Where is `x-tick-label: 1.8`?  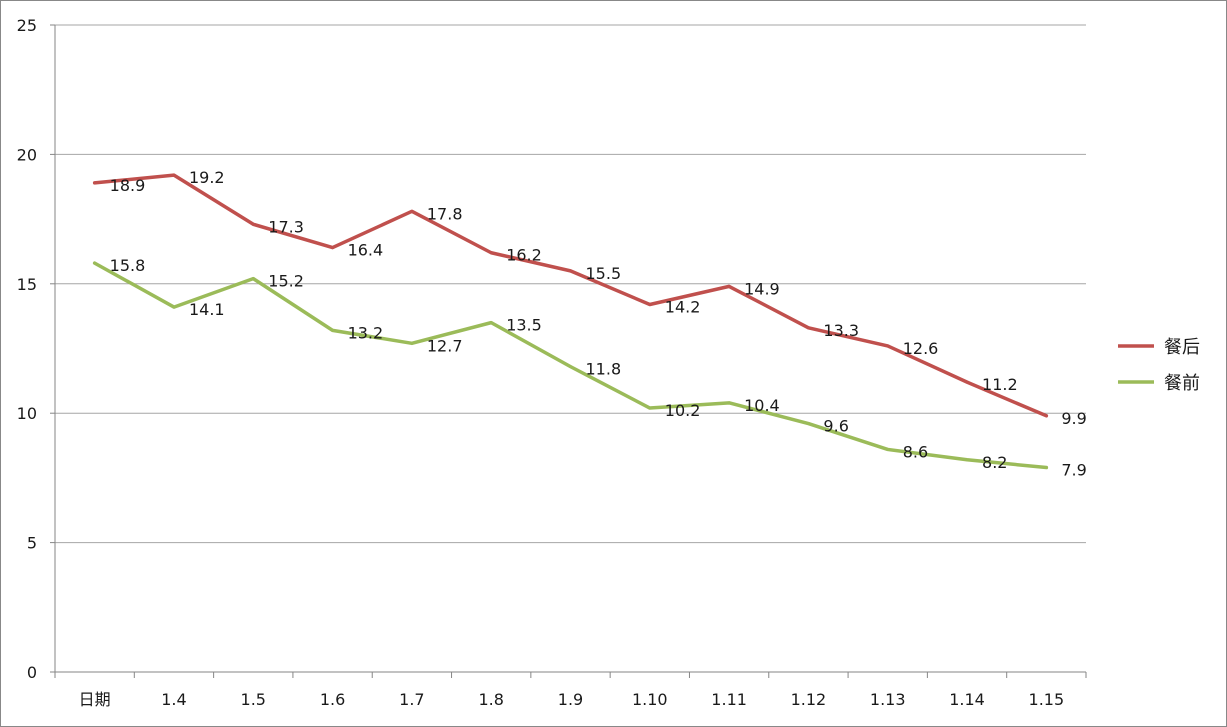 x-tick-label: 1.8 is located at coordinates (490, 699).